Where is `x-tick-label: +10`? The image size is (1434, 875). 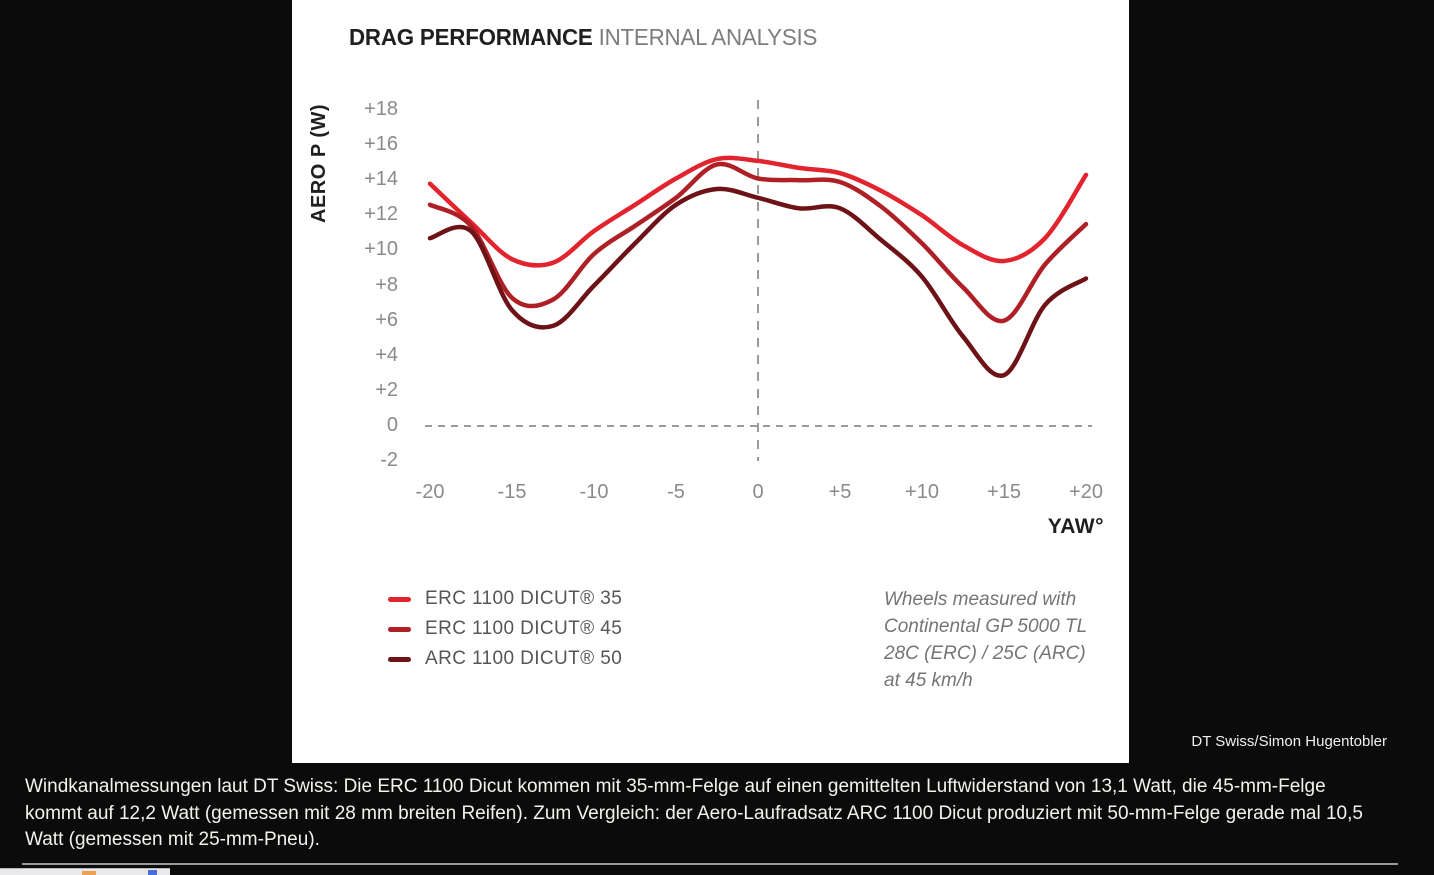
x-tick-label: +10 is located at coordinates (922, 492).